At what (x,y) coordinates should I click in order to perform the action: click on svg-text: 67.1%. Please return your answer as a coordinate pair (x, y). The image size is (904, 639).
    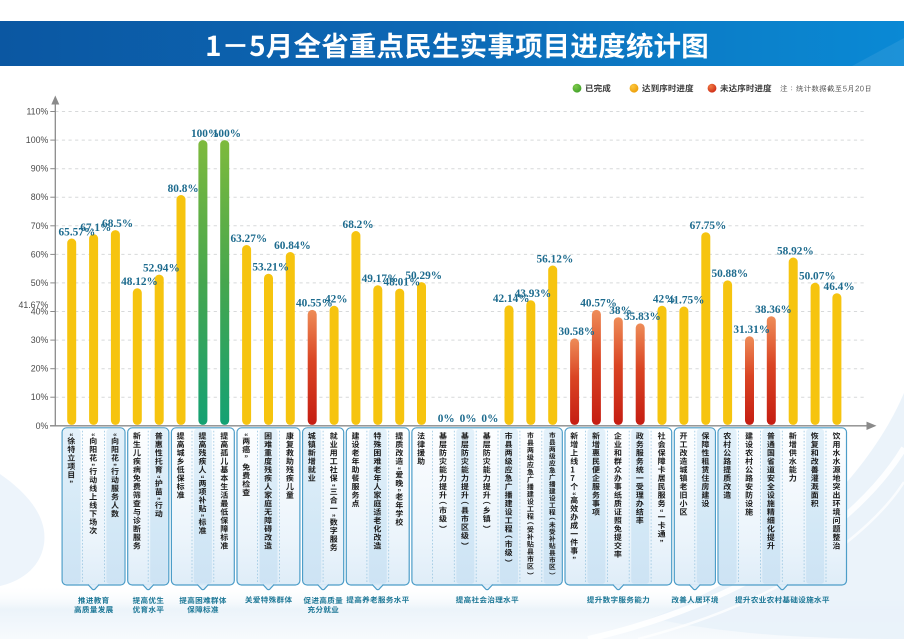
    Looking at the image, I should click on (95, 228).